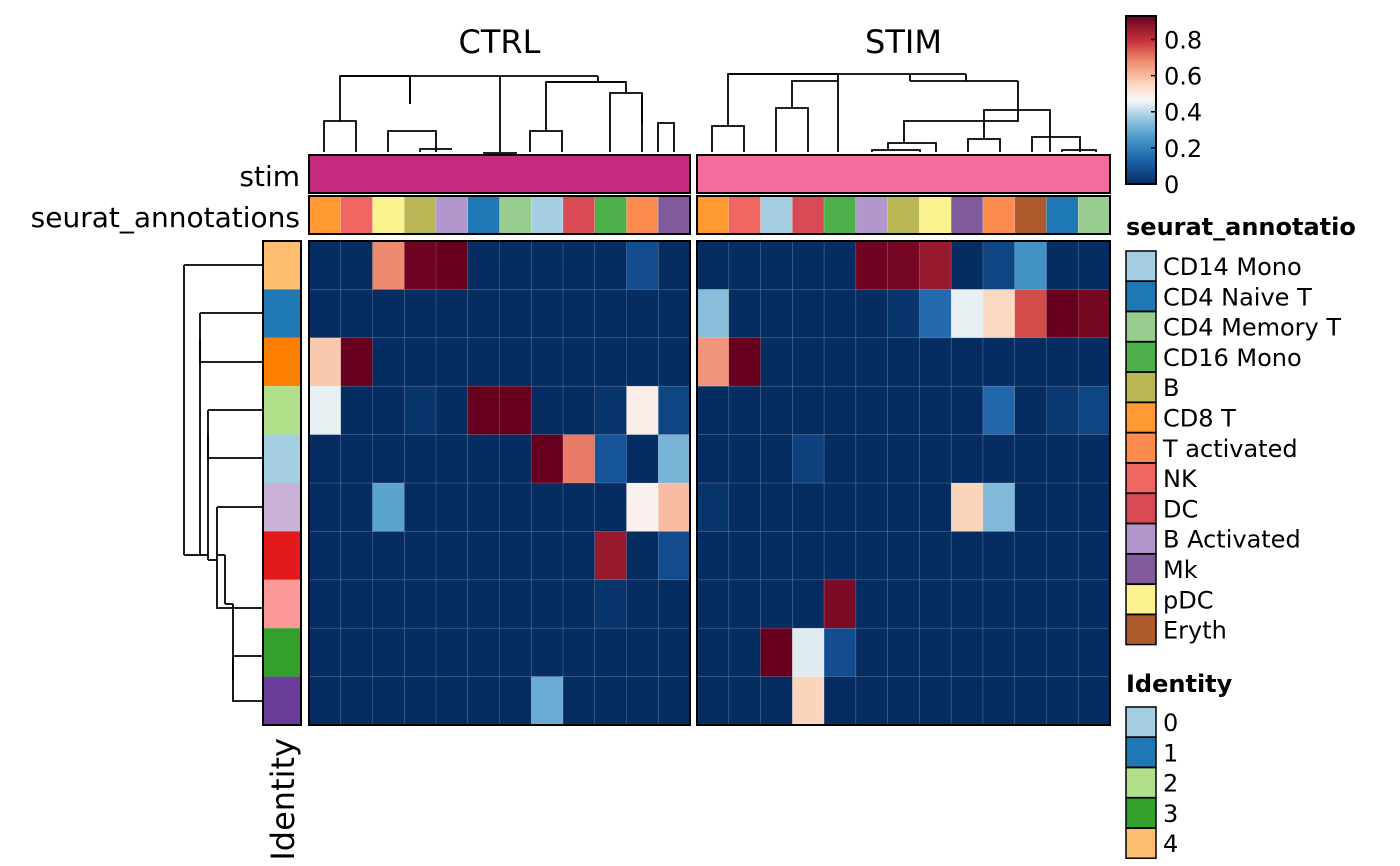 The height and width of the screenshot is (866, 1400). I want to click on identity-cell, so click(282, 652).